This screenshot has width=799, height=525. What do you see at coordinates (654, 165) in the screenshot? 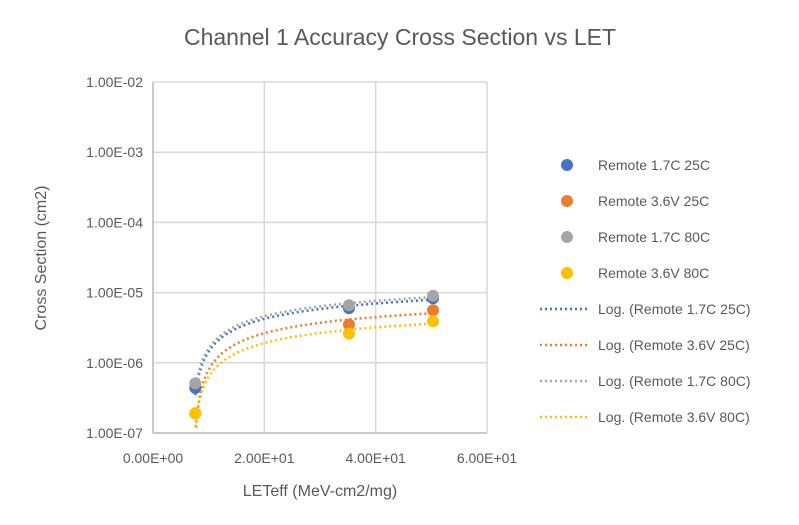
I see `legend-label: Remote 1.7C 25C` at bounding box center [654, 165].